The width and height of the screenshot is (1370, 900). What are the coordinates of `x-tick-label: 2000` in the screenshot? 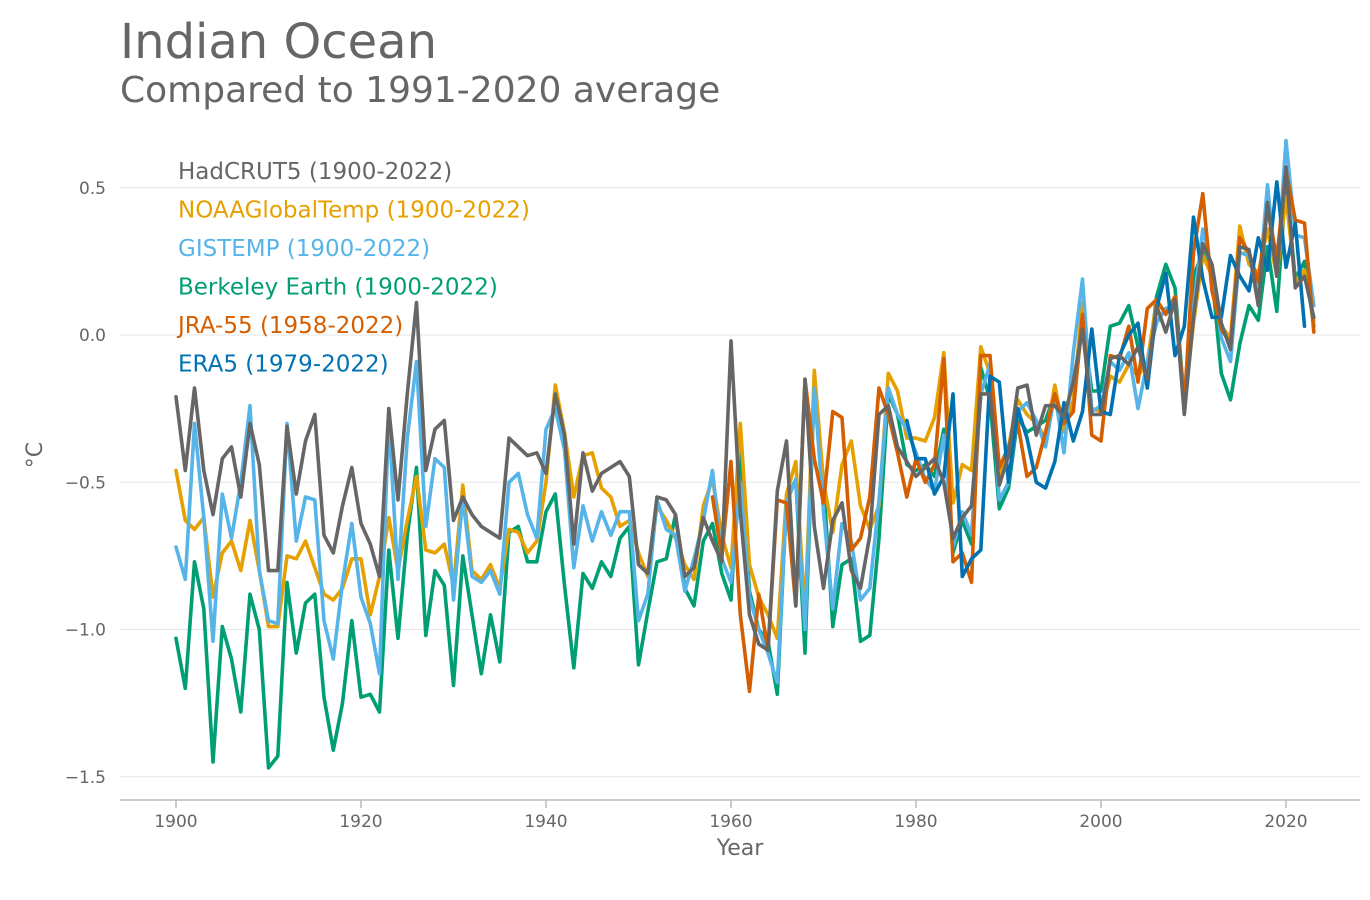 It's located at (1100, 822).